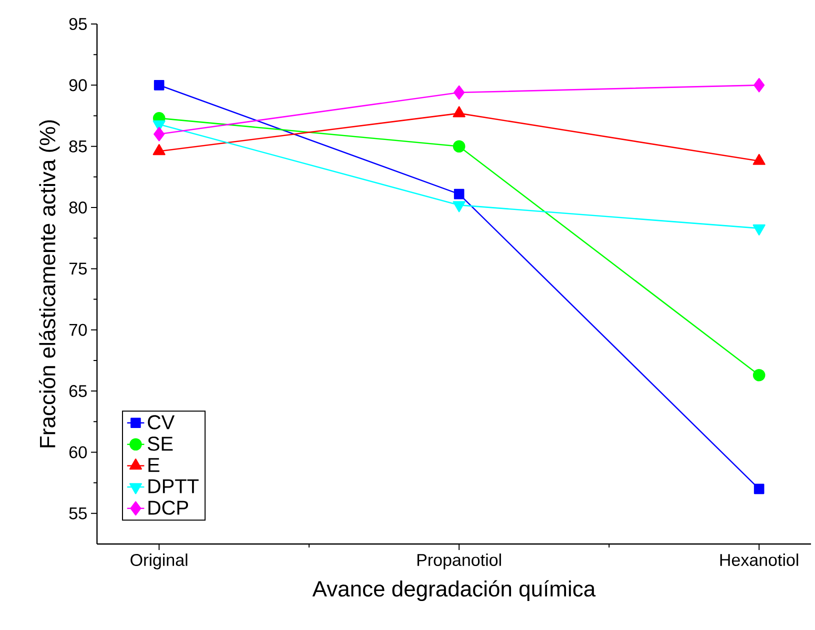  I want to click on y-tick-label: 90, so click(78, 85).